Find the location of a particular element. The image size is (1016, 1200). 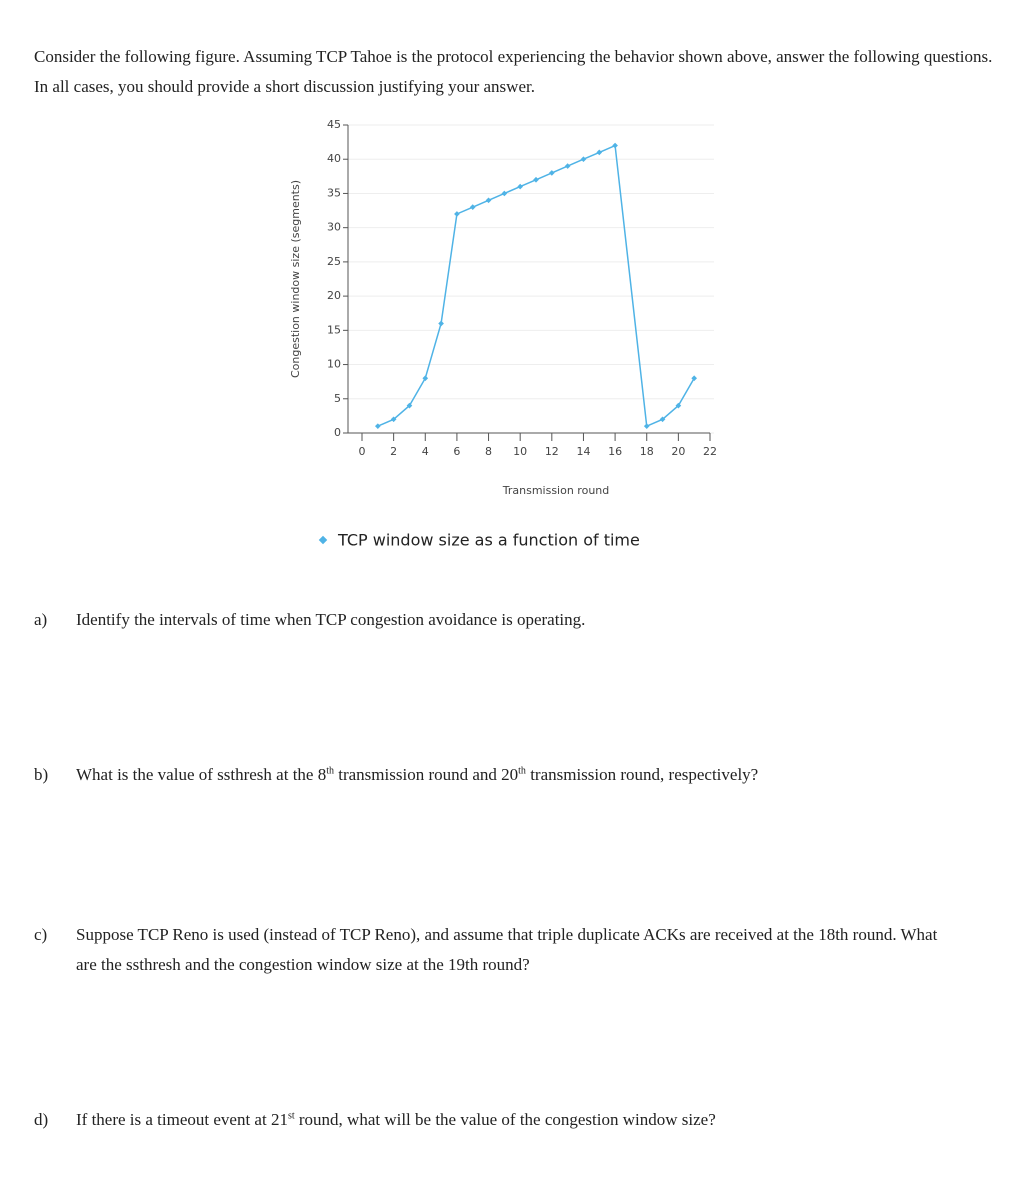

x-tick-label: 22 is located at coordinates (710, 451).